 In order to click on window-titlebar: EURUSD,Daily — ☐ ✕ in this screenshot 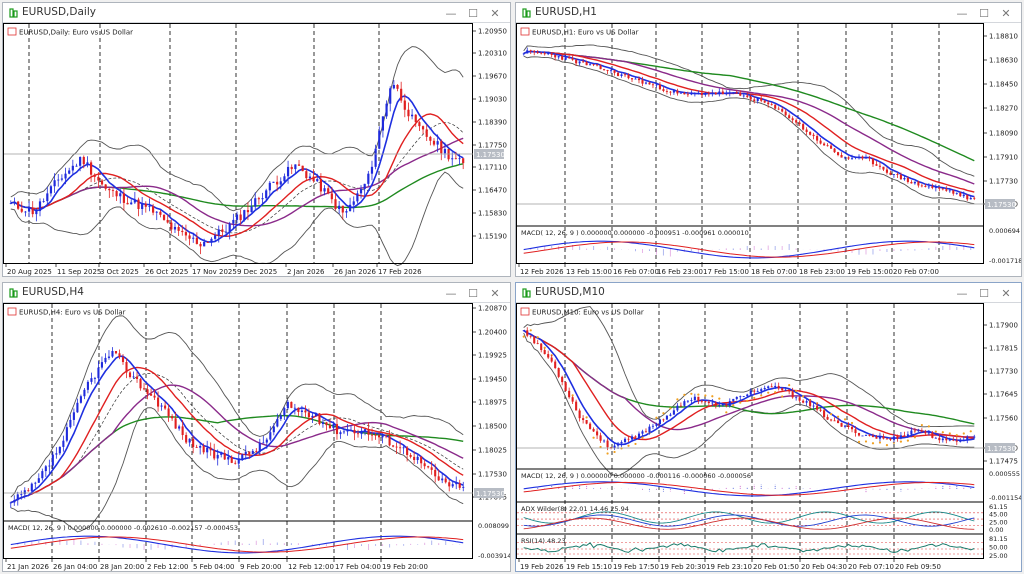, I will do `click(256, 13)`.